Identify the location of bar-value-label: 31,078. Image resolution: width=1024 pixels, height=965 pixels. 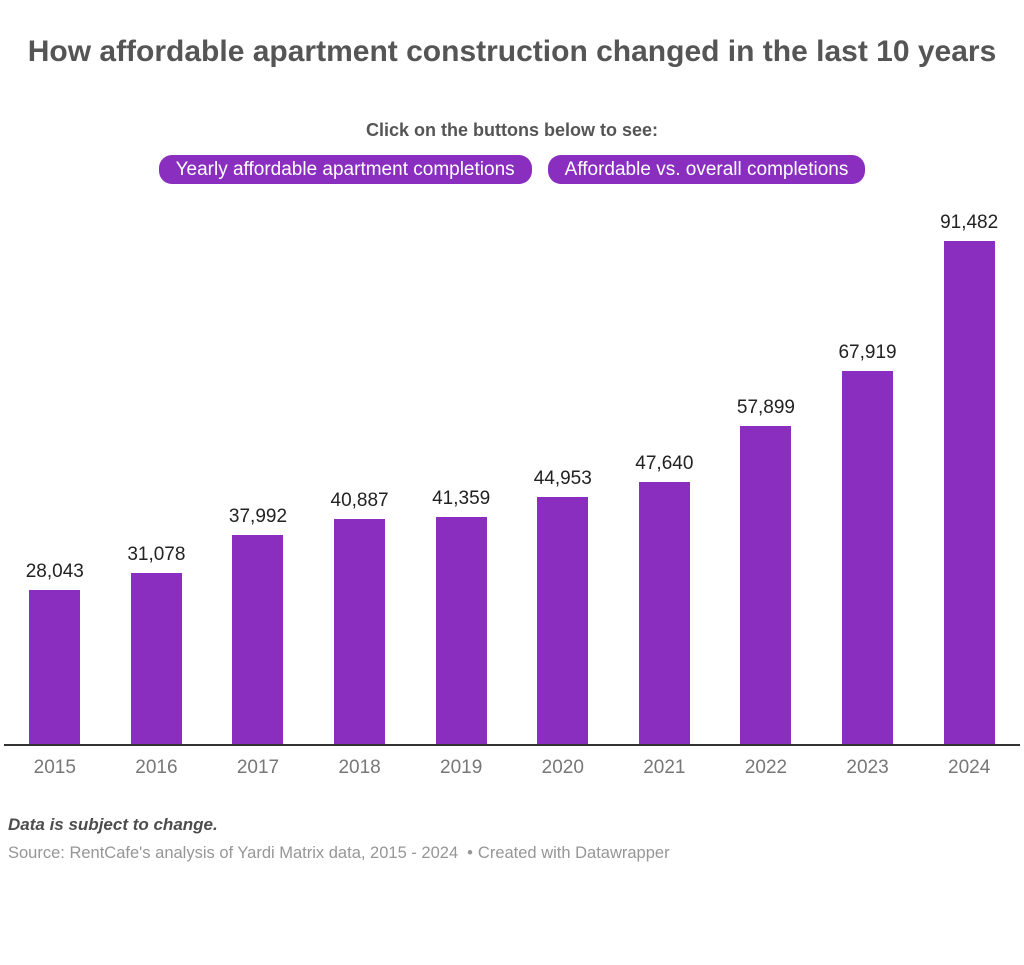
(156, 555).